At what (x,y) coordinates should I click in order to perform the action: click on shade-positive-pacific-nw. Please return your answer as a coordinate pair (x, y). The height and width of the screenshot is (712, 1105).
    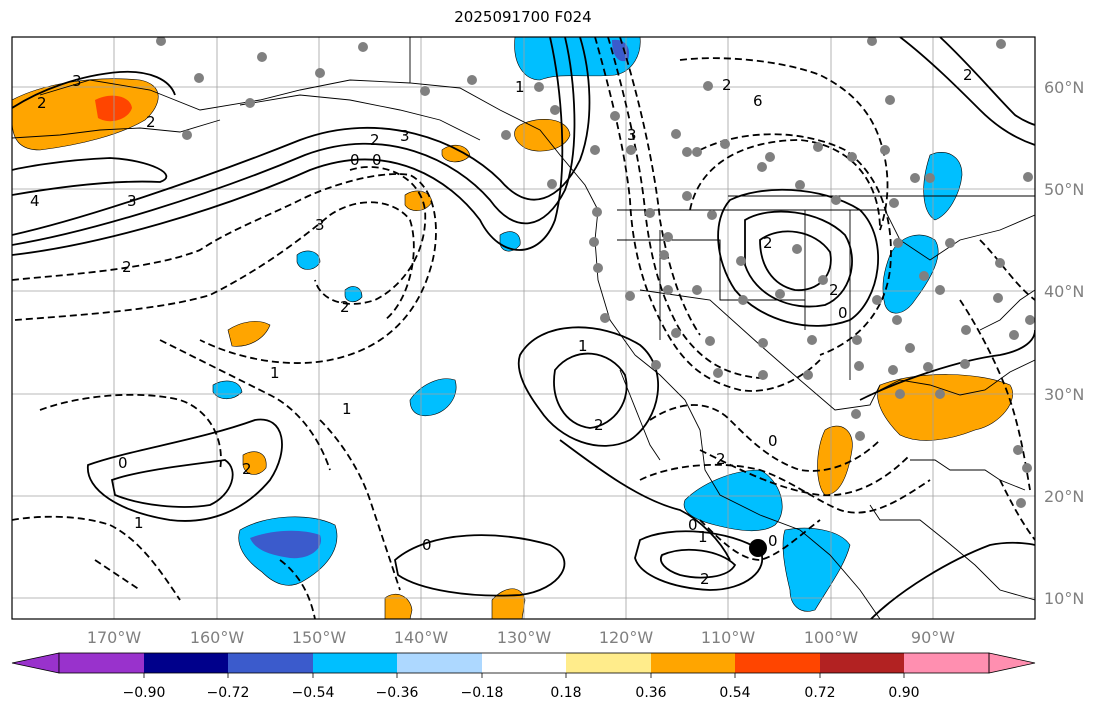
    Looking at the image, I should click on (85, 114).